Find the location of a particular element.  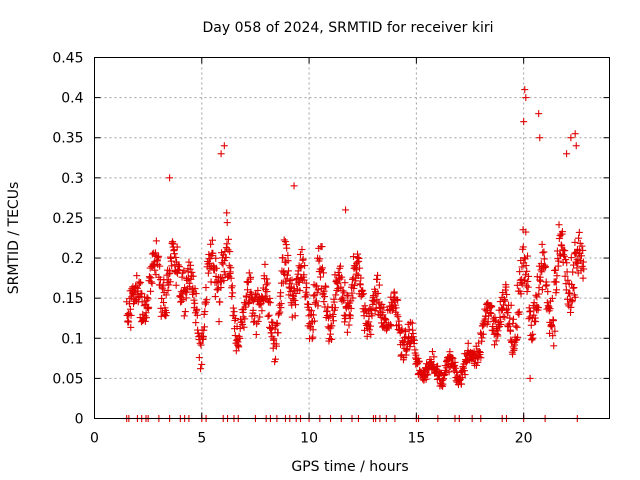

x-tick-label: 20 is located at coordinates (524, 439).